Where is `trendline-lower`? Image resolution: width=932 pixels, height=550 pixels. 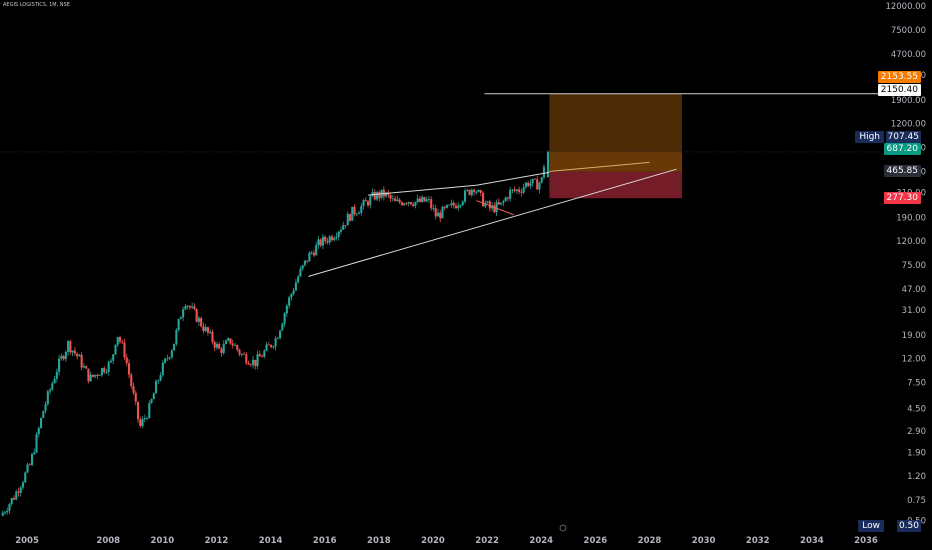
trendline-lower is located at coordinates (492, 222).